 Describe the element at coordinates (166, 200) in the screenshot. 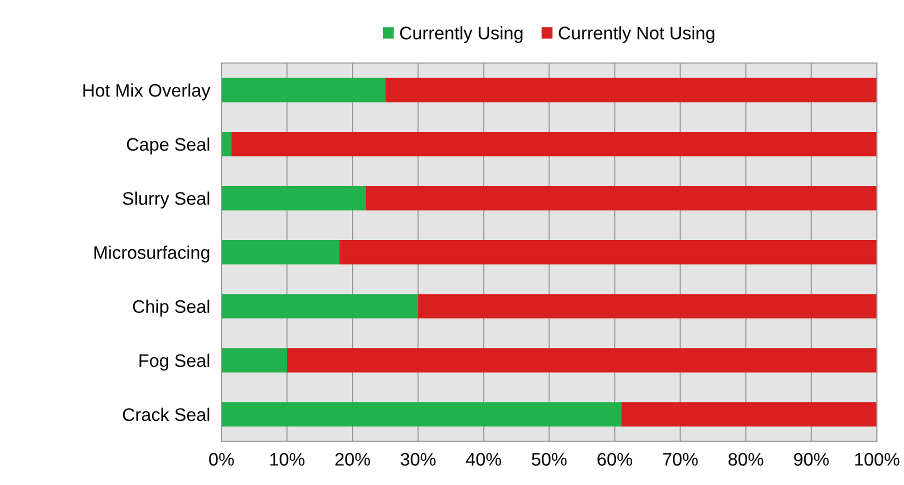

I see `y-tick-label: Slurry Seal` at that location.